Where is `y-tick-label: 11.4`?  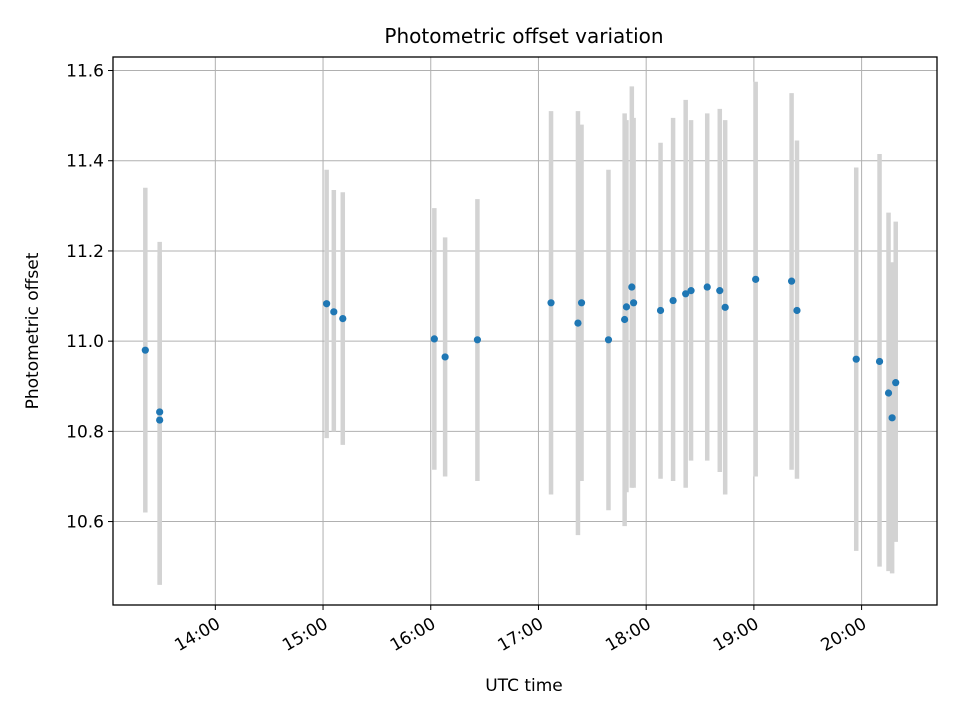
y-tick-label: 11.4 is located at coordinates (85, 162).